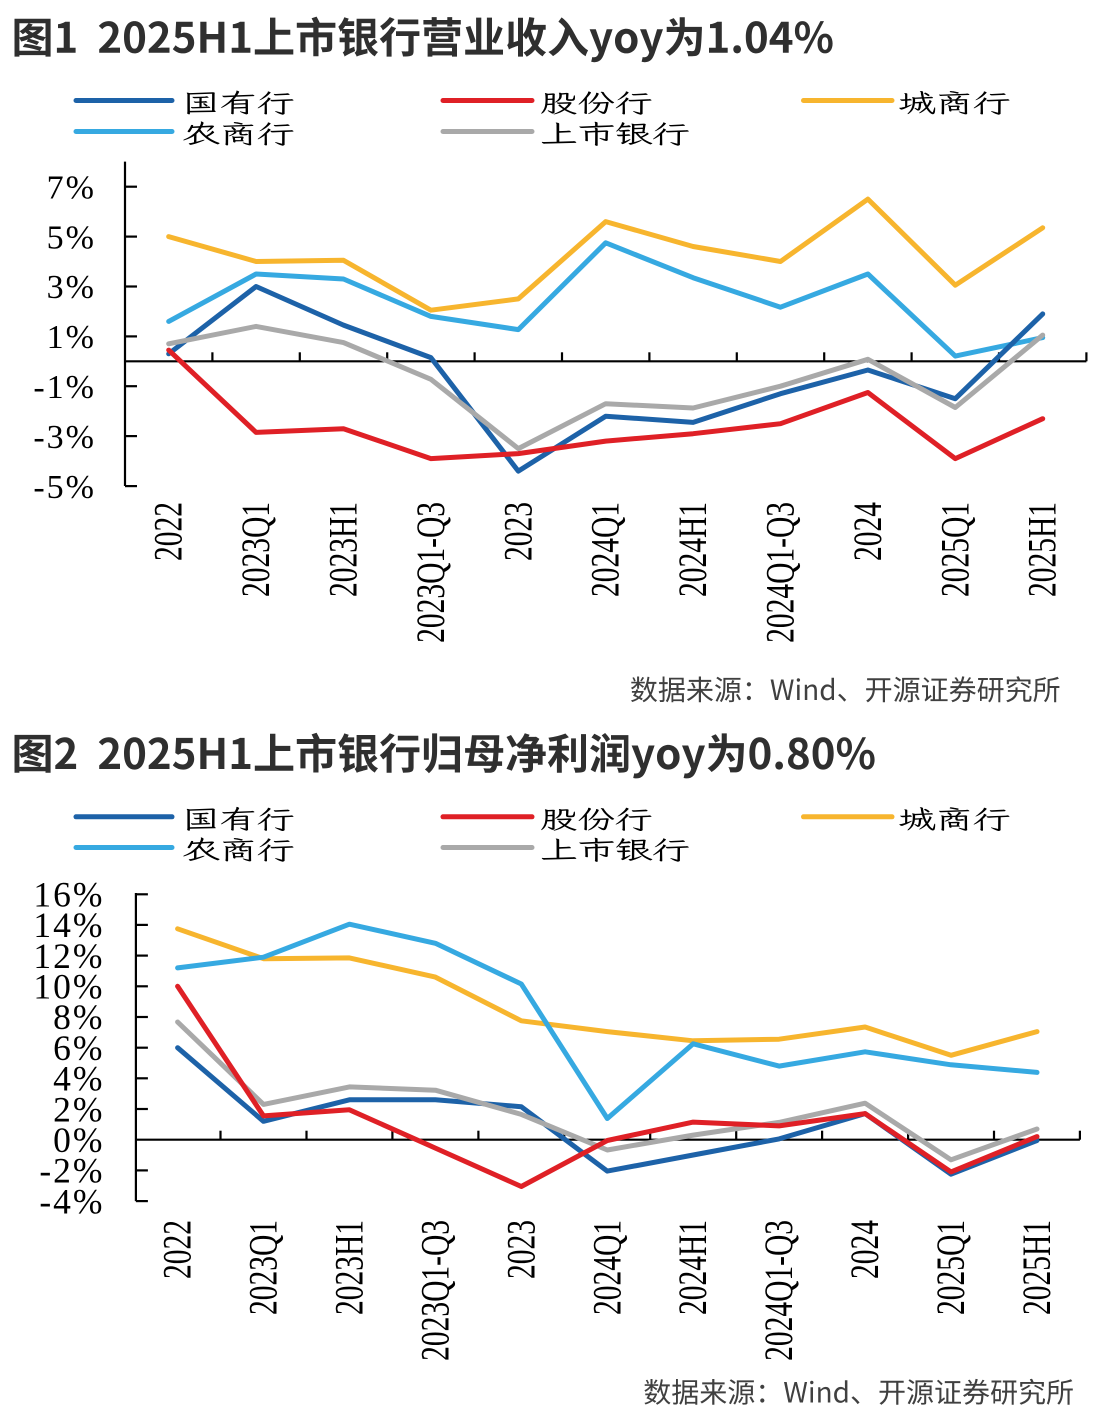 Image resolution: width=1110 pixels, height=1420 pixels. Describe the element at coordinates (71, 1171) in the screenshot. I see `svg-text: -2%` at that location.